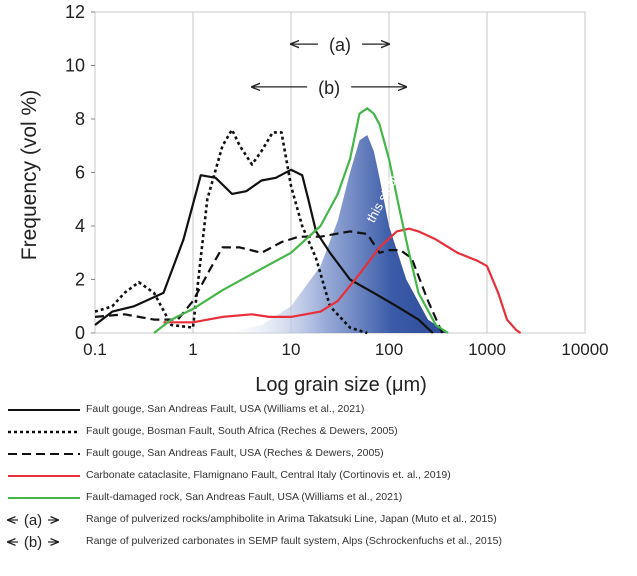 This screenshot has width=637, height=576. I want to click on y-tick-label: 4, so click(80, 226).